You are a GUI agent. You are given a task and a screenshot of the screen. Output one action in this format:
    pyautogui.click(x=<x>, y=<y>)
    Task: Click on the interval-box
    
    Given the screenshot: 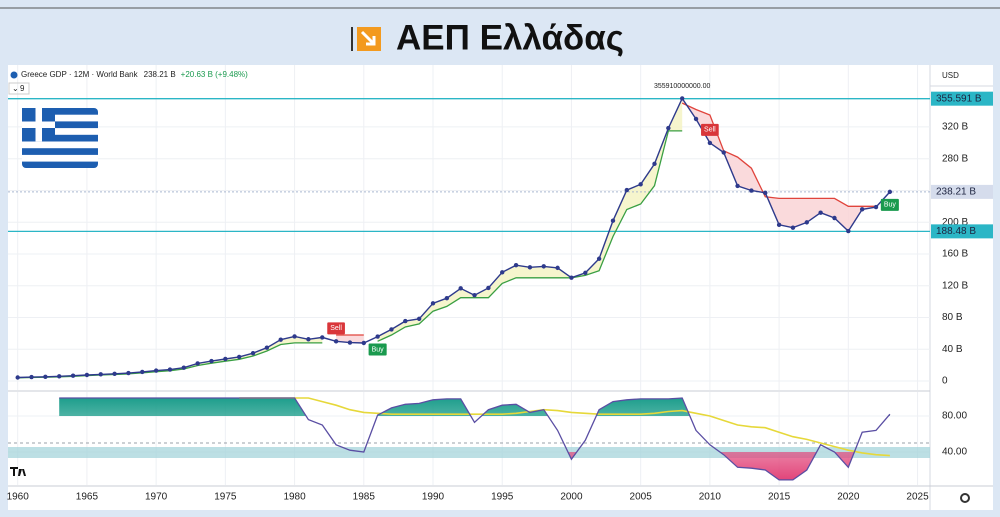 What is the action you would take?
    pyautogui.click(x=19, y=88)
    